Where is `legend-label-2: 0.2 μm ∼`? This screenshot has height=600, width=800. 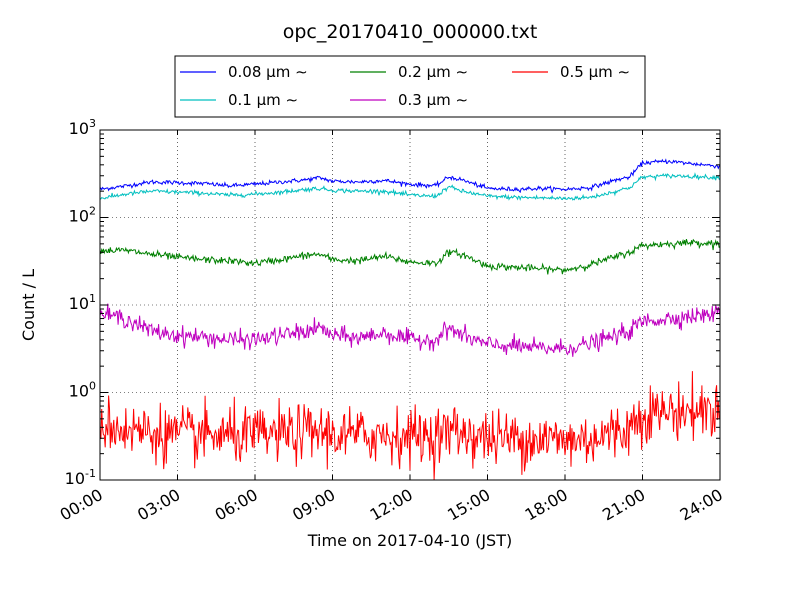
legend-label-2: 0.2 μm ∼ is located at coordinates (433, 72).